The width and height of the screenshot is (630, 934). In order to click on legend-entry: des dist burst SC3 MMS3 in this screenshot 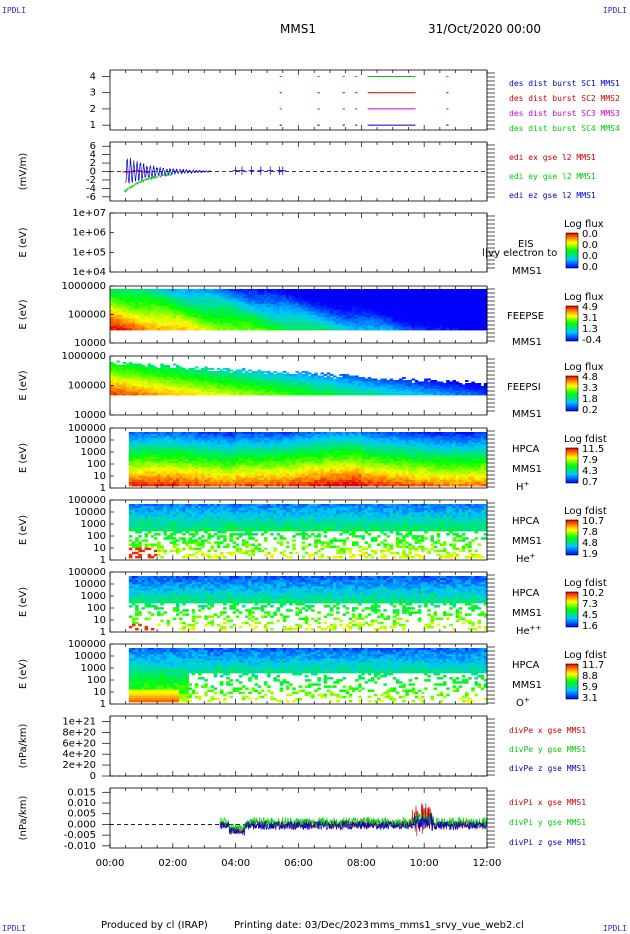, I will do `click(564, 113)`.